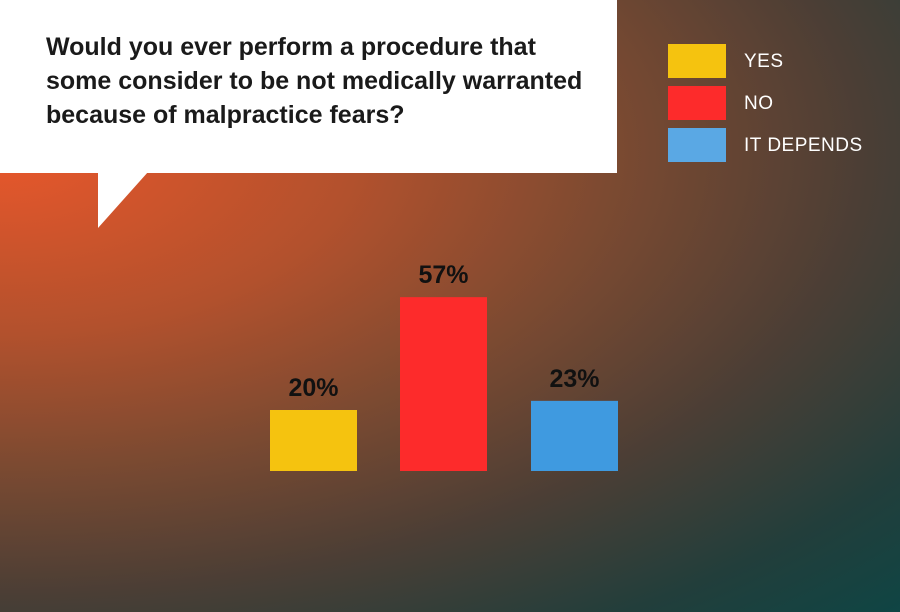 This screenshot has width=900, height=612. I want to click on legend-label-it-depends: IT DEPENDS, so click(803, 145).